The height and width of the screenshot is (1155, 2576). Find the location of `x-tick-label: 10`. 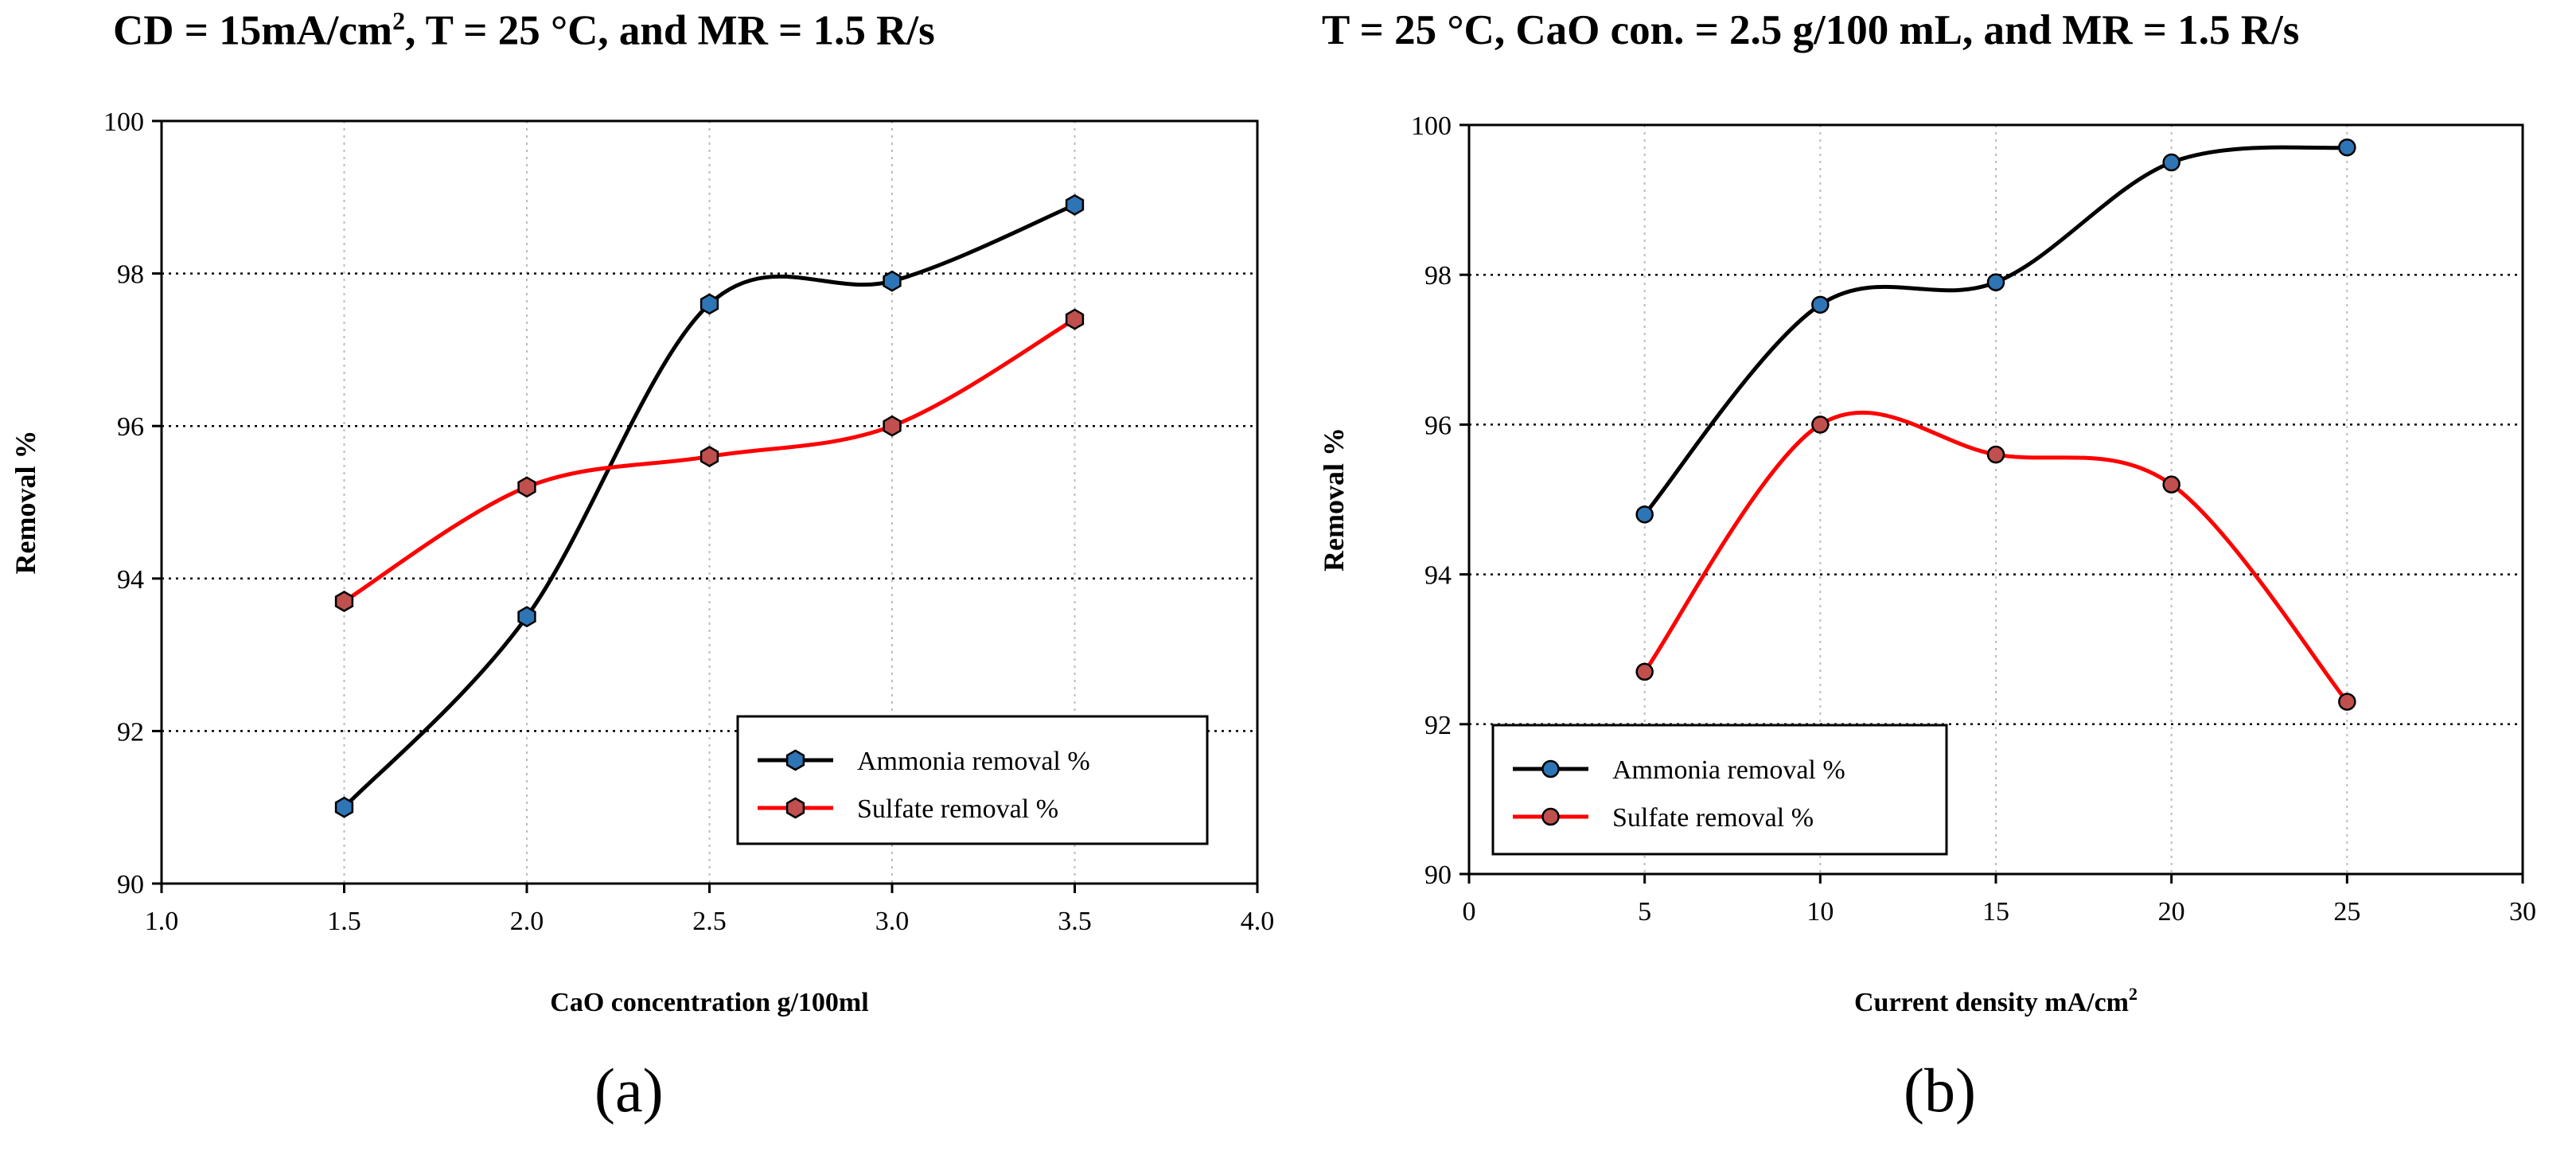

x-tick-label: 10 is located at coordinates (1820, 912).